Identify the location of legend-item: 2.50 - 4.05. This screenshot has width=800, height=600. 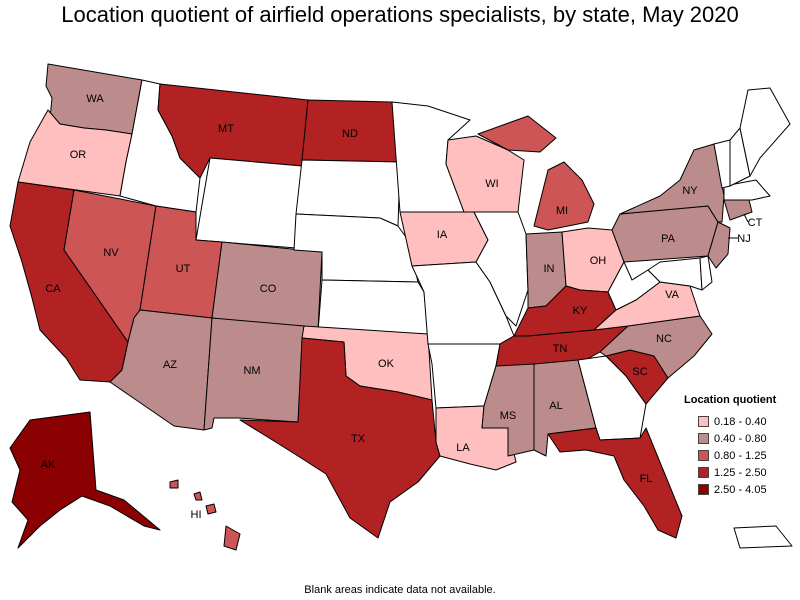
(740, 489).